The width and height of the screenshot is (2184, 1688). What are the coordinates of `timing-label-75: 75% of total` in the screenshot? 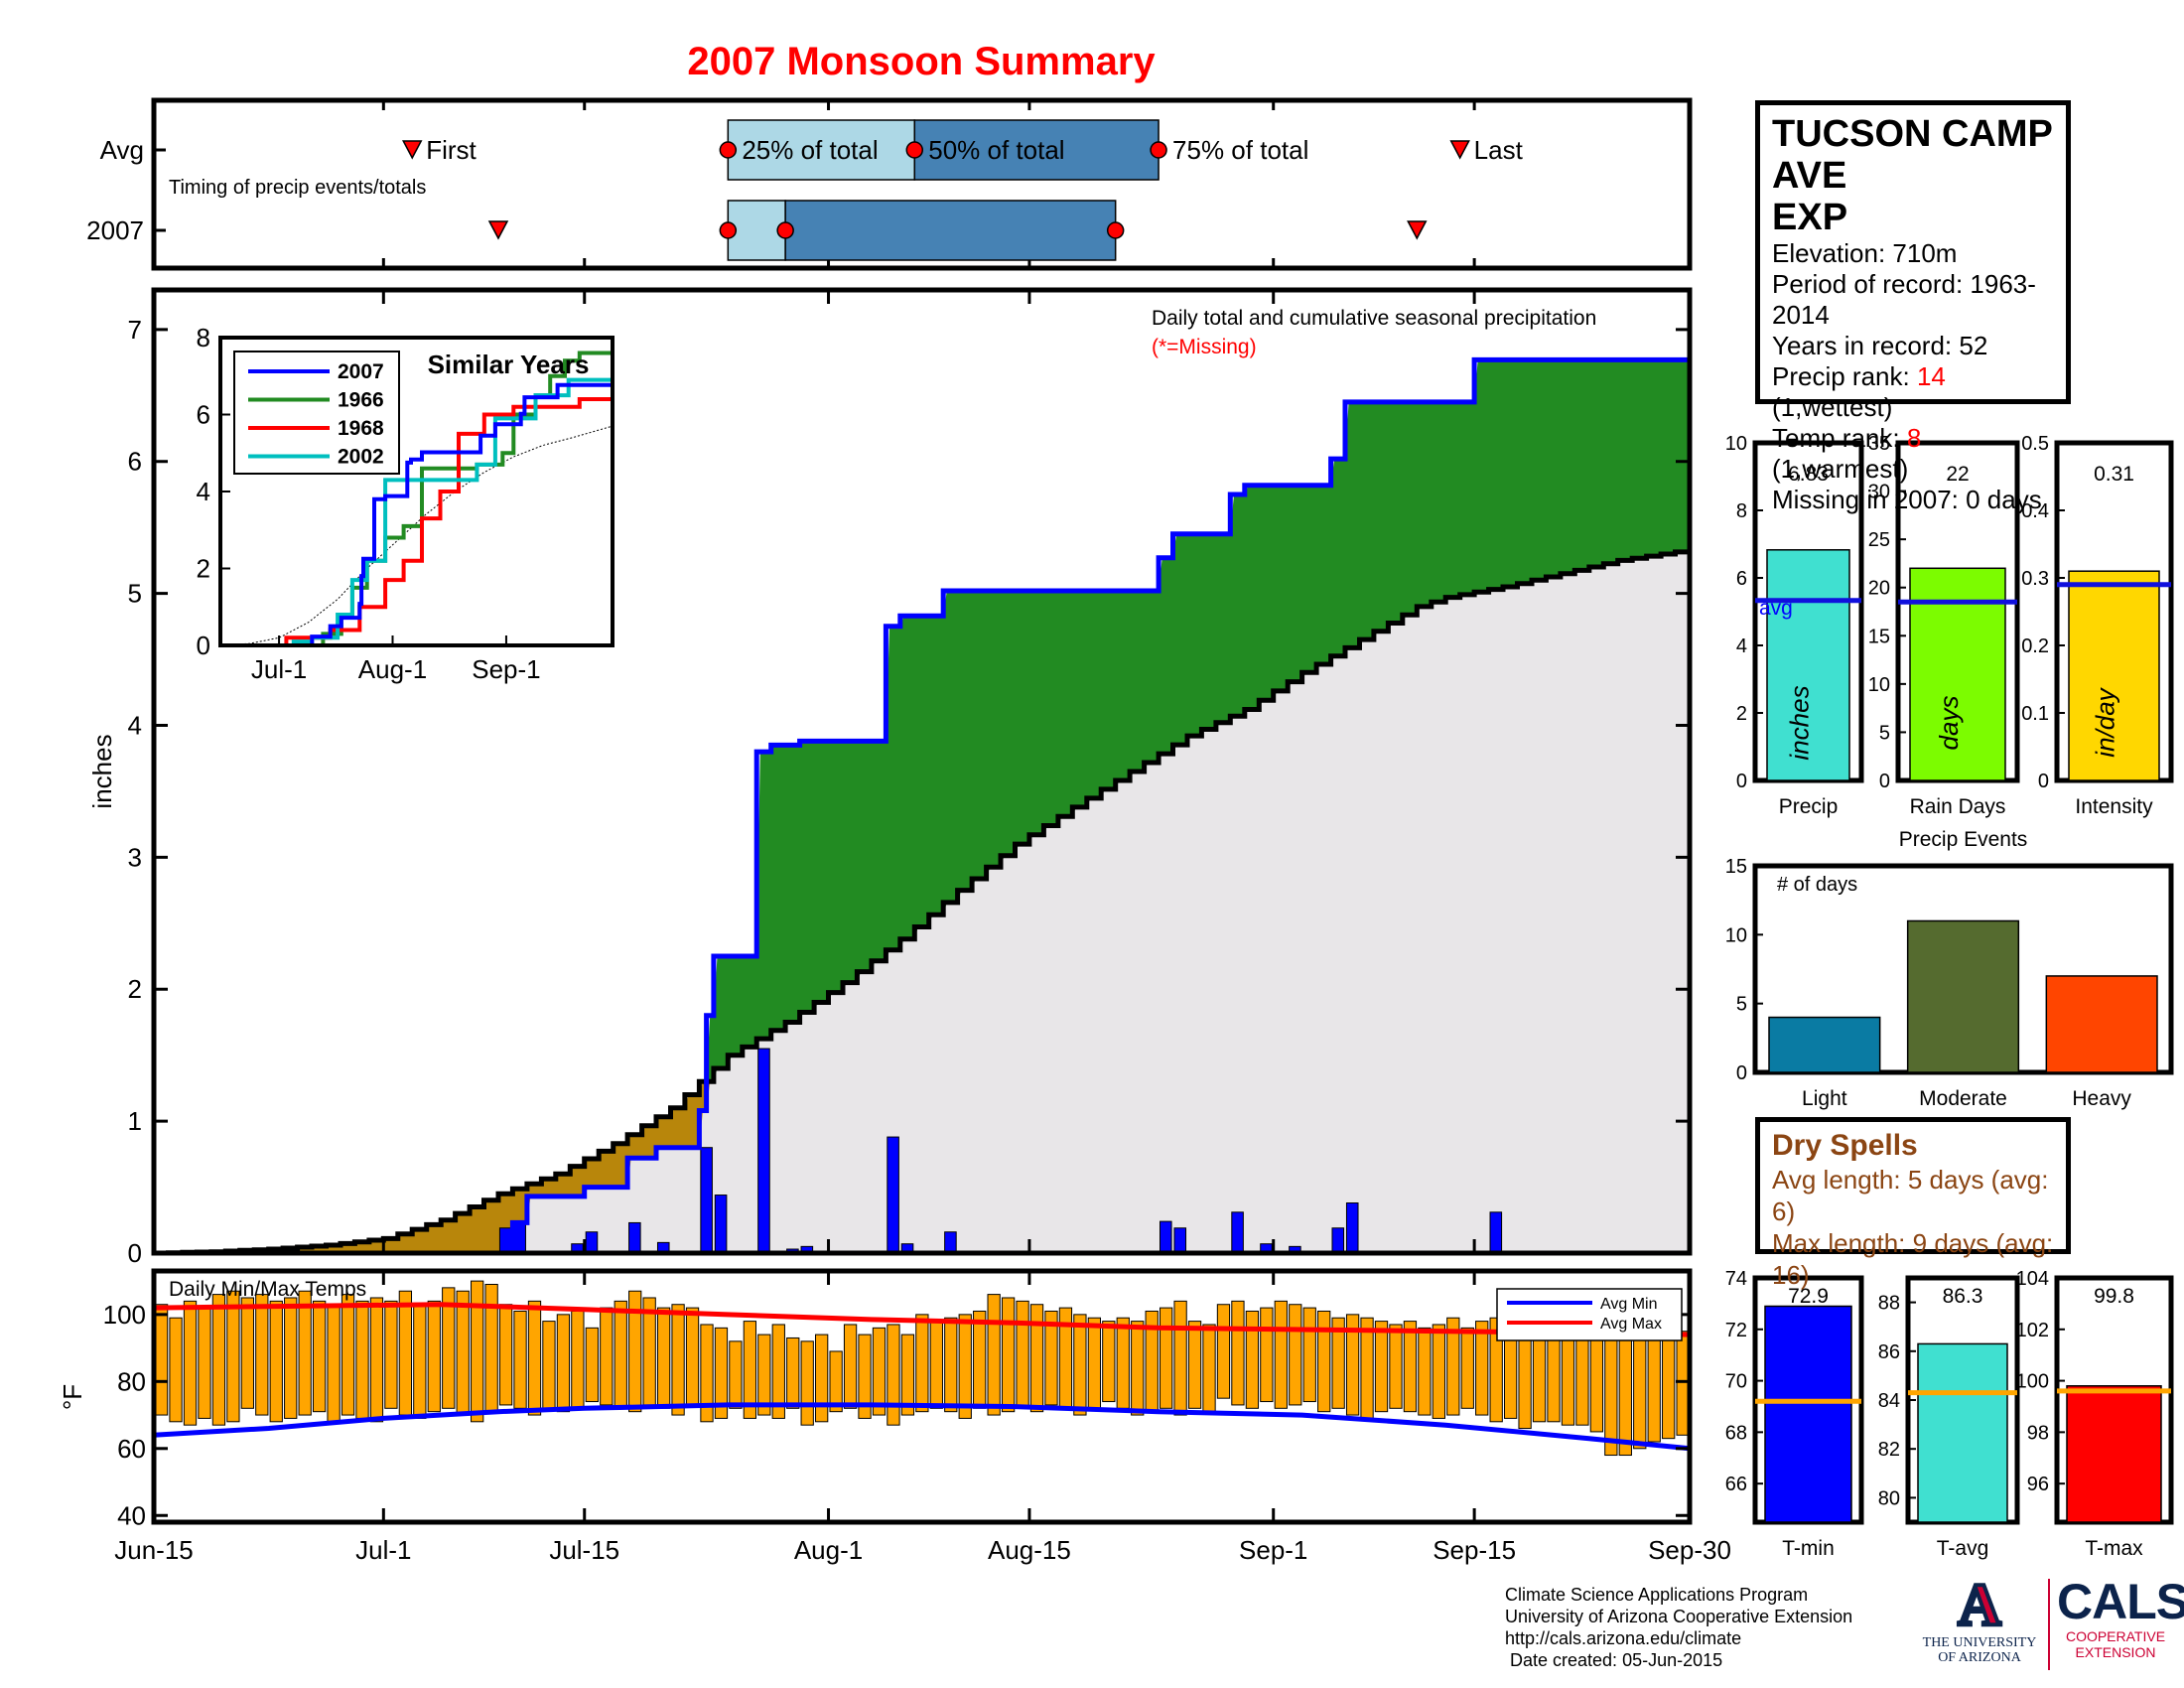 It's located at (1240, 150).